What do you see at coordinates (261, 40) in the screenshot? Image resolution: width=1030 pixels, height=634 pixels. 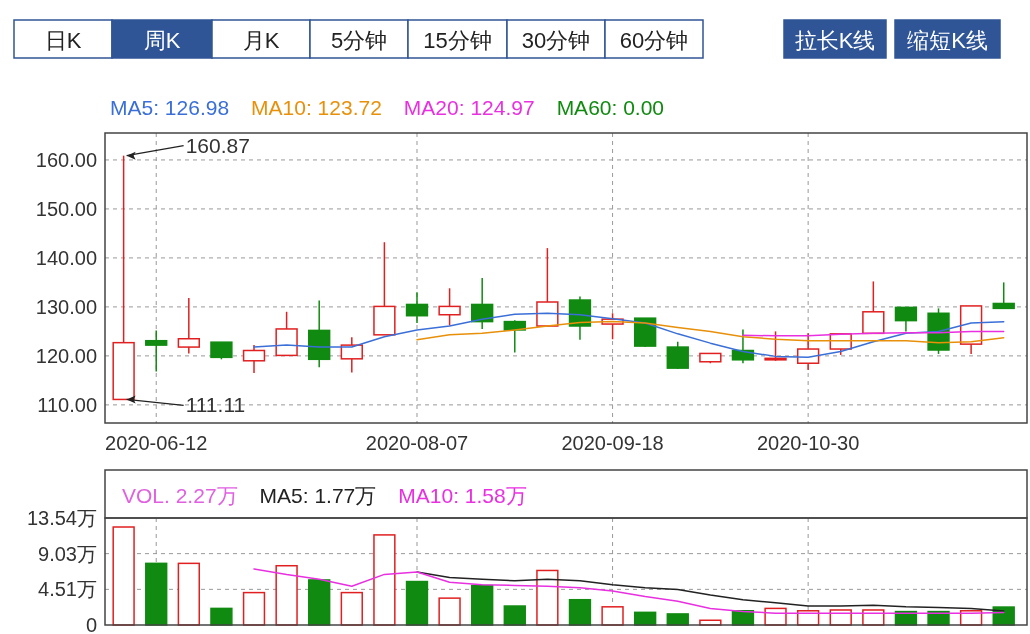 I see `text: 月K` at bounding box center [261, 40].